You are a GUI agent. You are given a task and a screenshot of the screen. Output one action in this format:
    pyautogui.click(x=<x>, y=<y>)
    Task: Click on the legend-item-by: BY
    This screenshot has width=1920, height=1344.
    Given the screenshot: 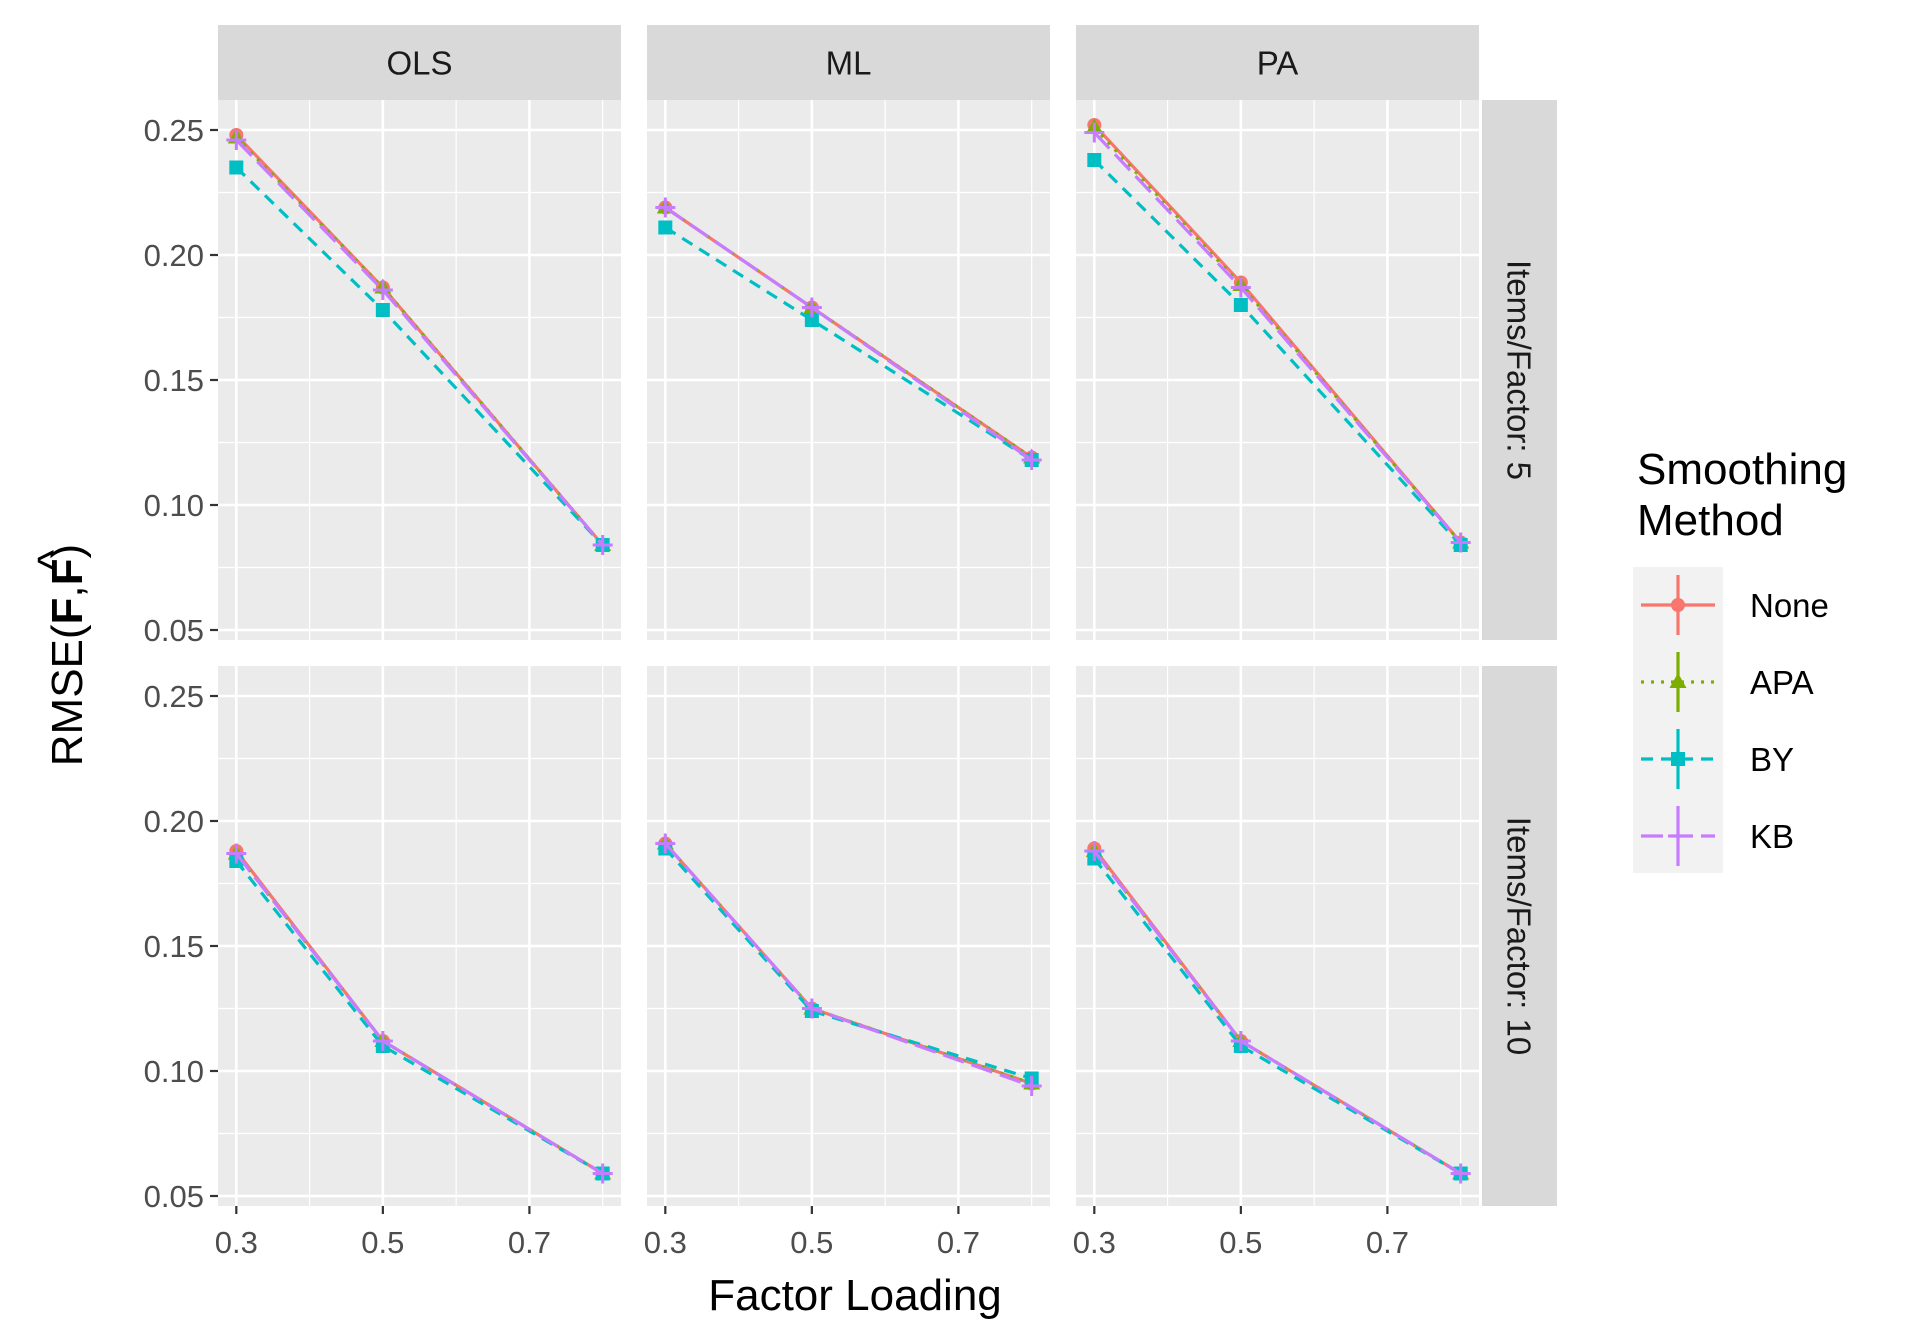 What is the action you would take?
    pyautogui.click(x=1717, y=759)
    